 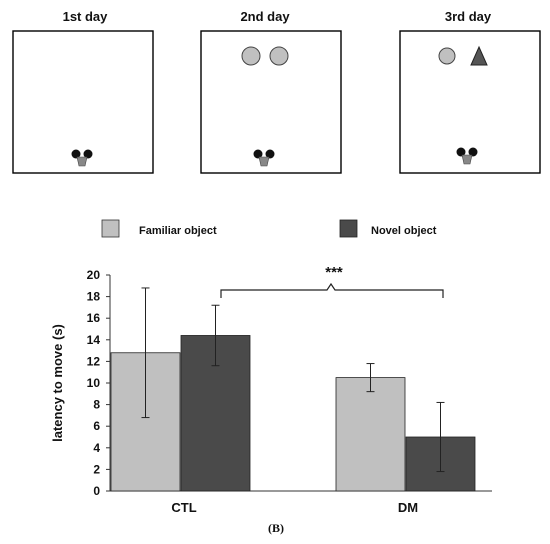 What do you see at coordinates (276, 528) in the screenshot?
I see `figure-caption: (B)` at bounding box center [276, 528].